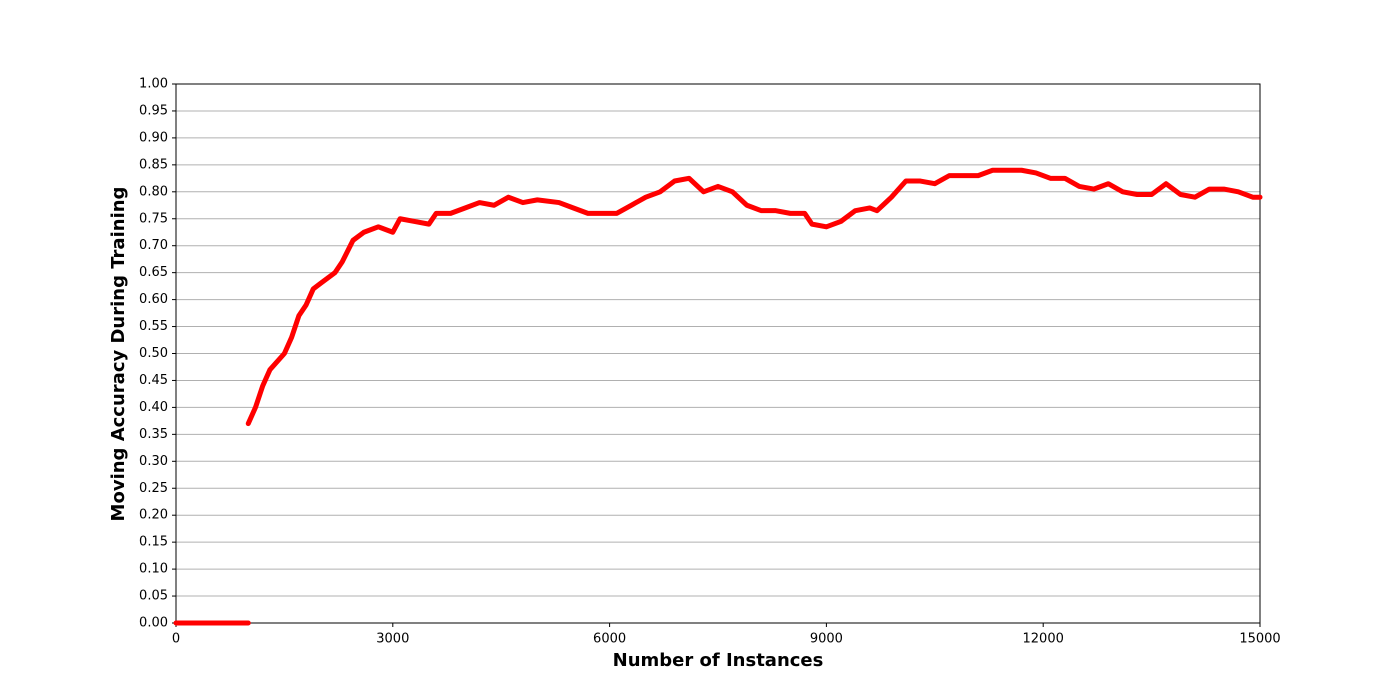  What do you see at coordinates (118, 354) in the screenshot?
I see `y-axis-label: Moving Accuracy During Training` at bounding box center [118, 354].